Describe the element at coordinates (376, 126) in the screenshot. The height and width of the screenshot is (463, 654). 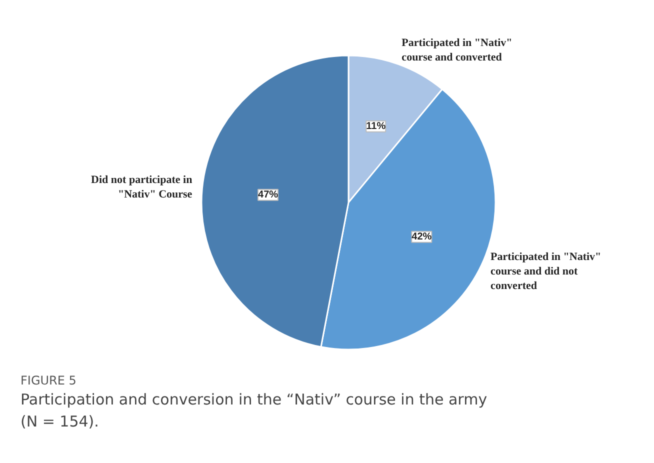
I see `data-label: 11%` at that location.